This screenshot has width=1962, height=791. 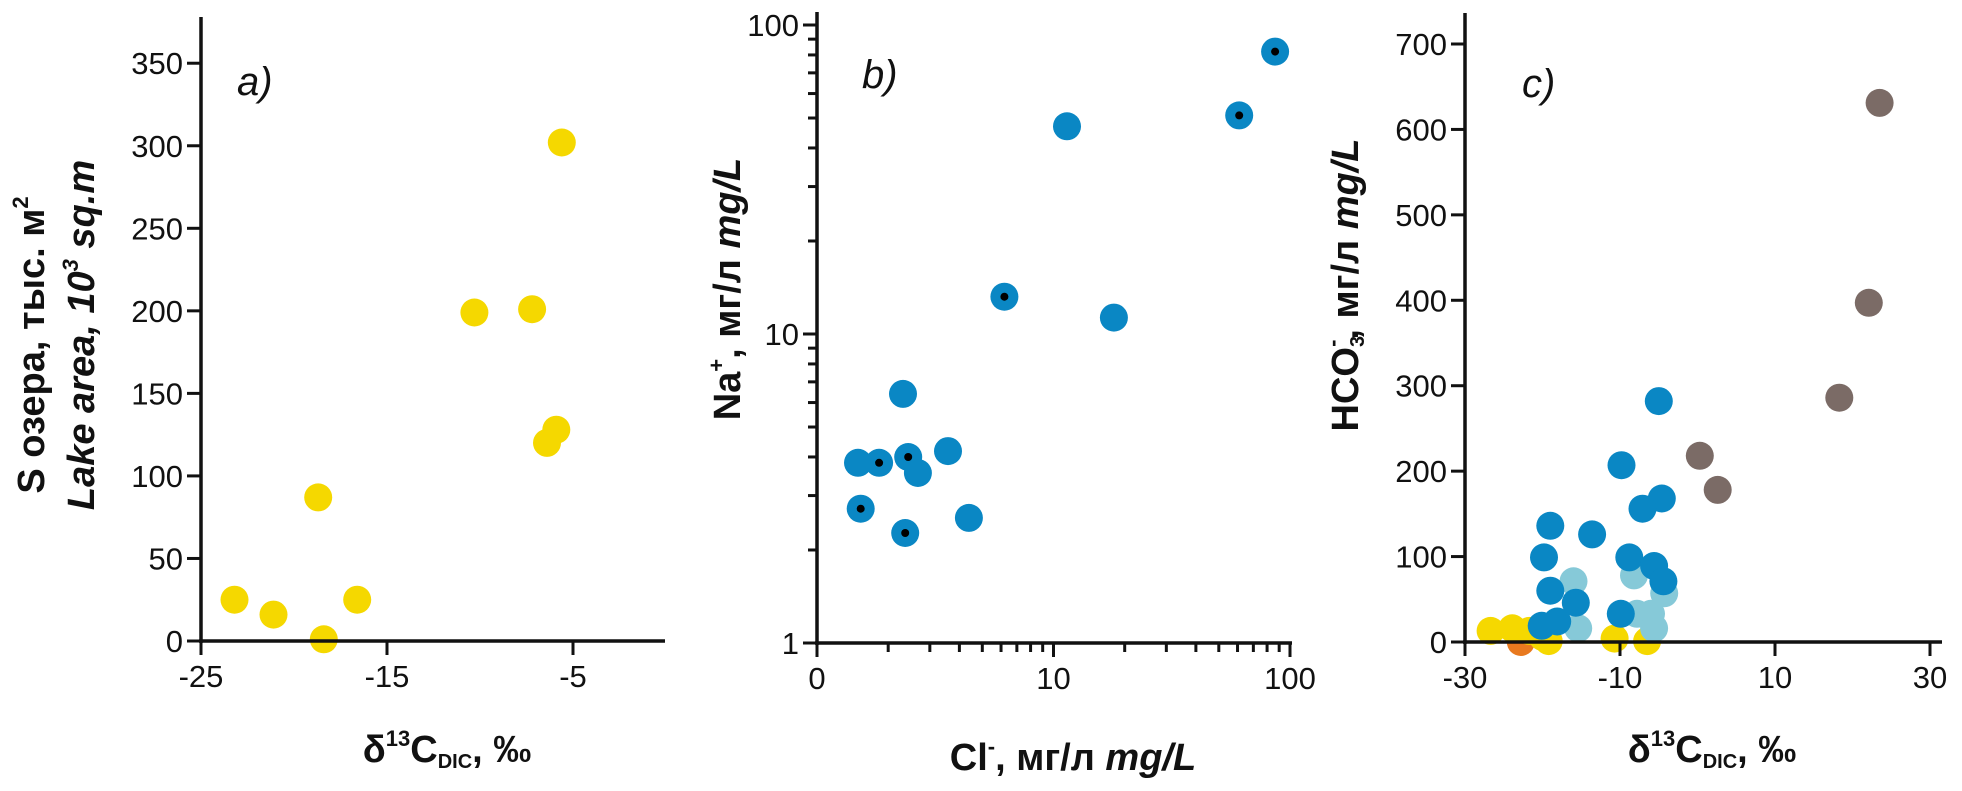 I want to click on x-tick-label: 0, so click(x=816, y=678).